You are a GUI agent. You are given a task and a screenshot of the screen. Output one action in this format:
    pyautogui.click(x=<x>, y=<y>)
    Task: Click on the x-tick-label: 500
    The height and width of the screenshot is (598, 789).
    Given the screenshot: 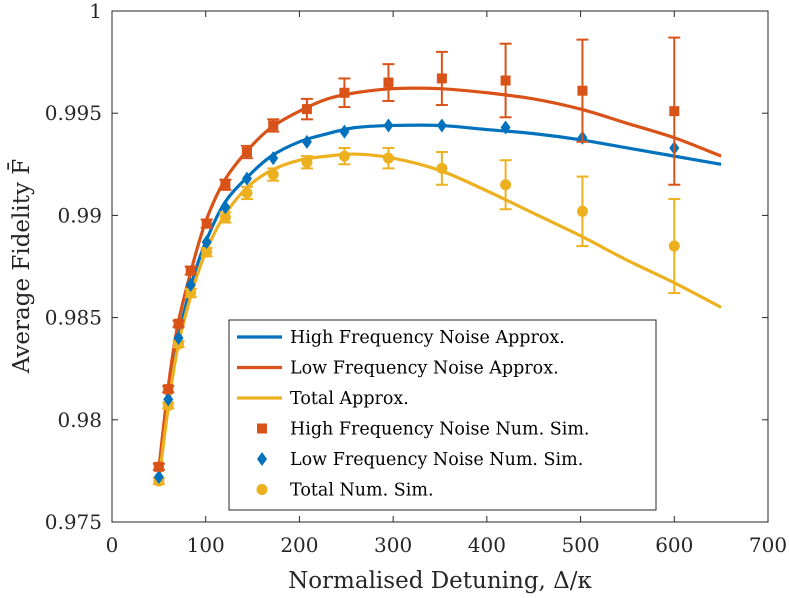 What is the action you would take?
    pyautogui.click(x=580, y=545)
    